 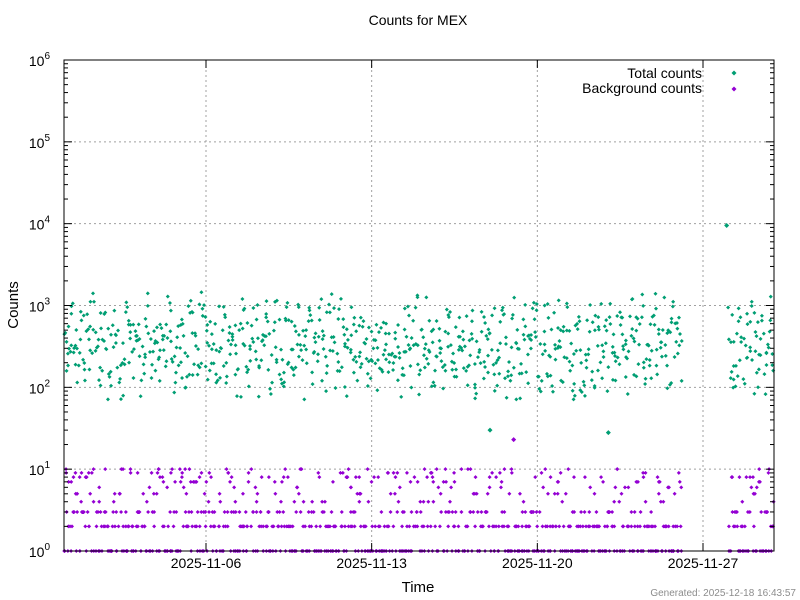 I want to click on legend-label-background: Background counts, so click(x=642, y=88).